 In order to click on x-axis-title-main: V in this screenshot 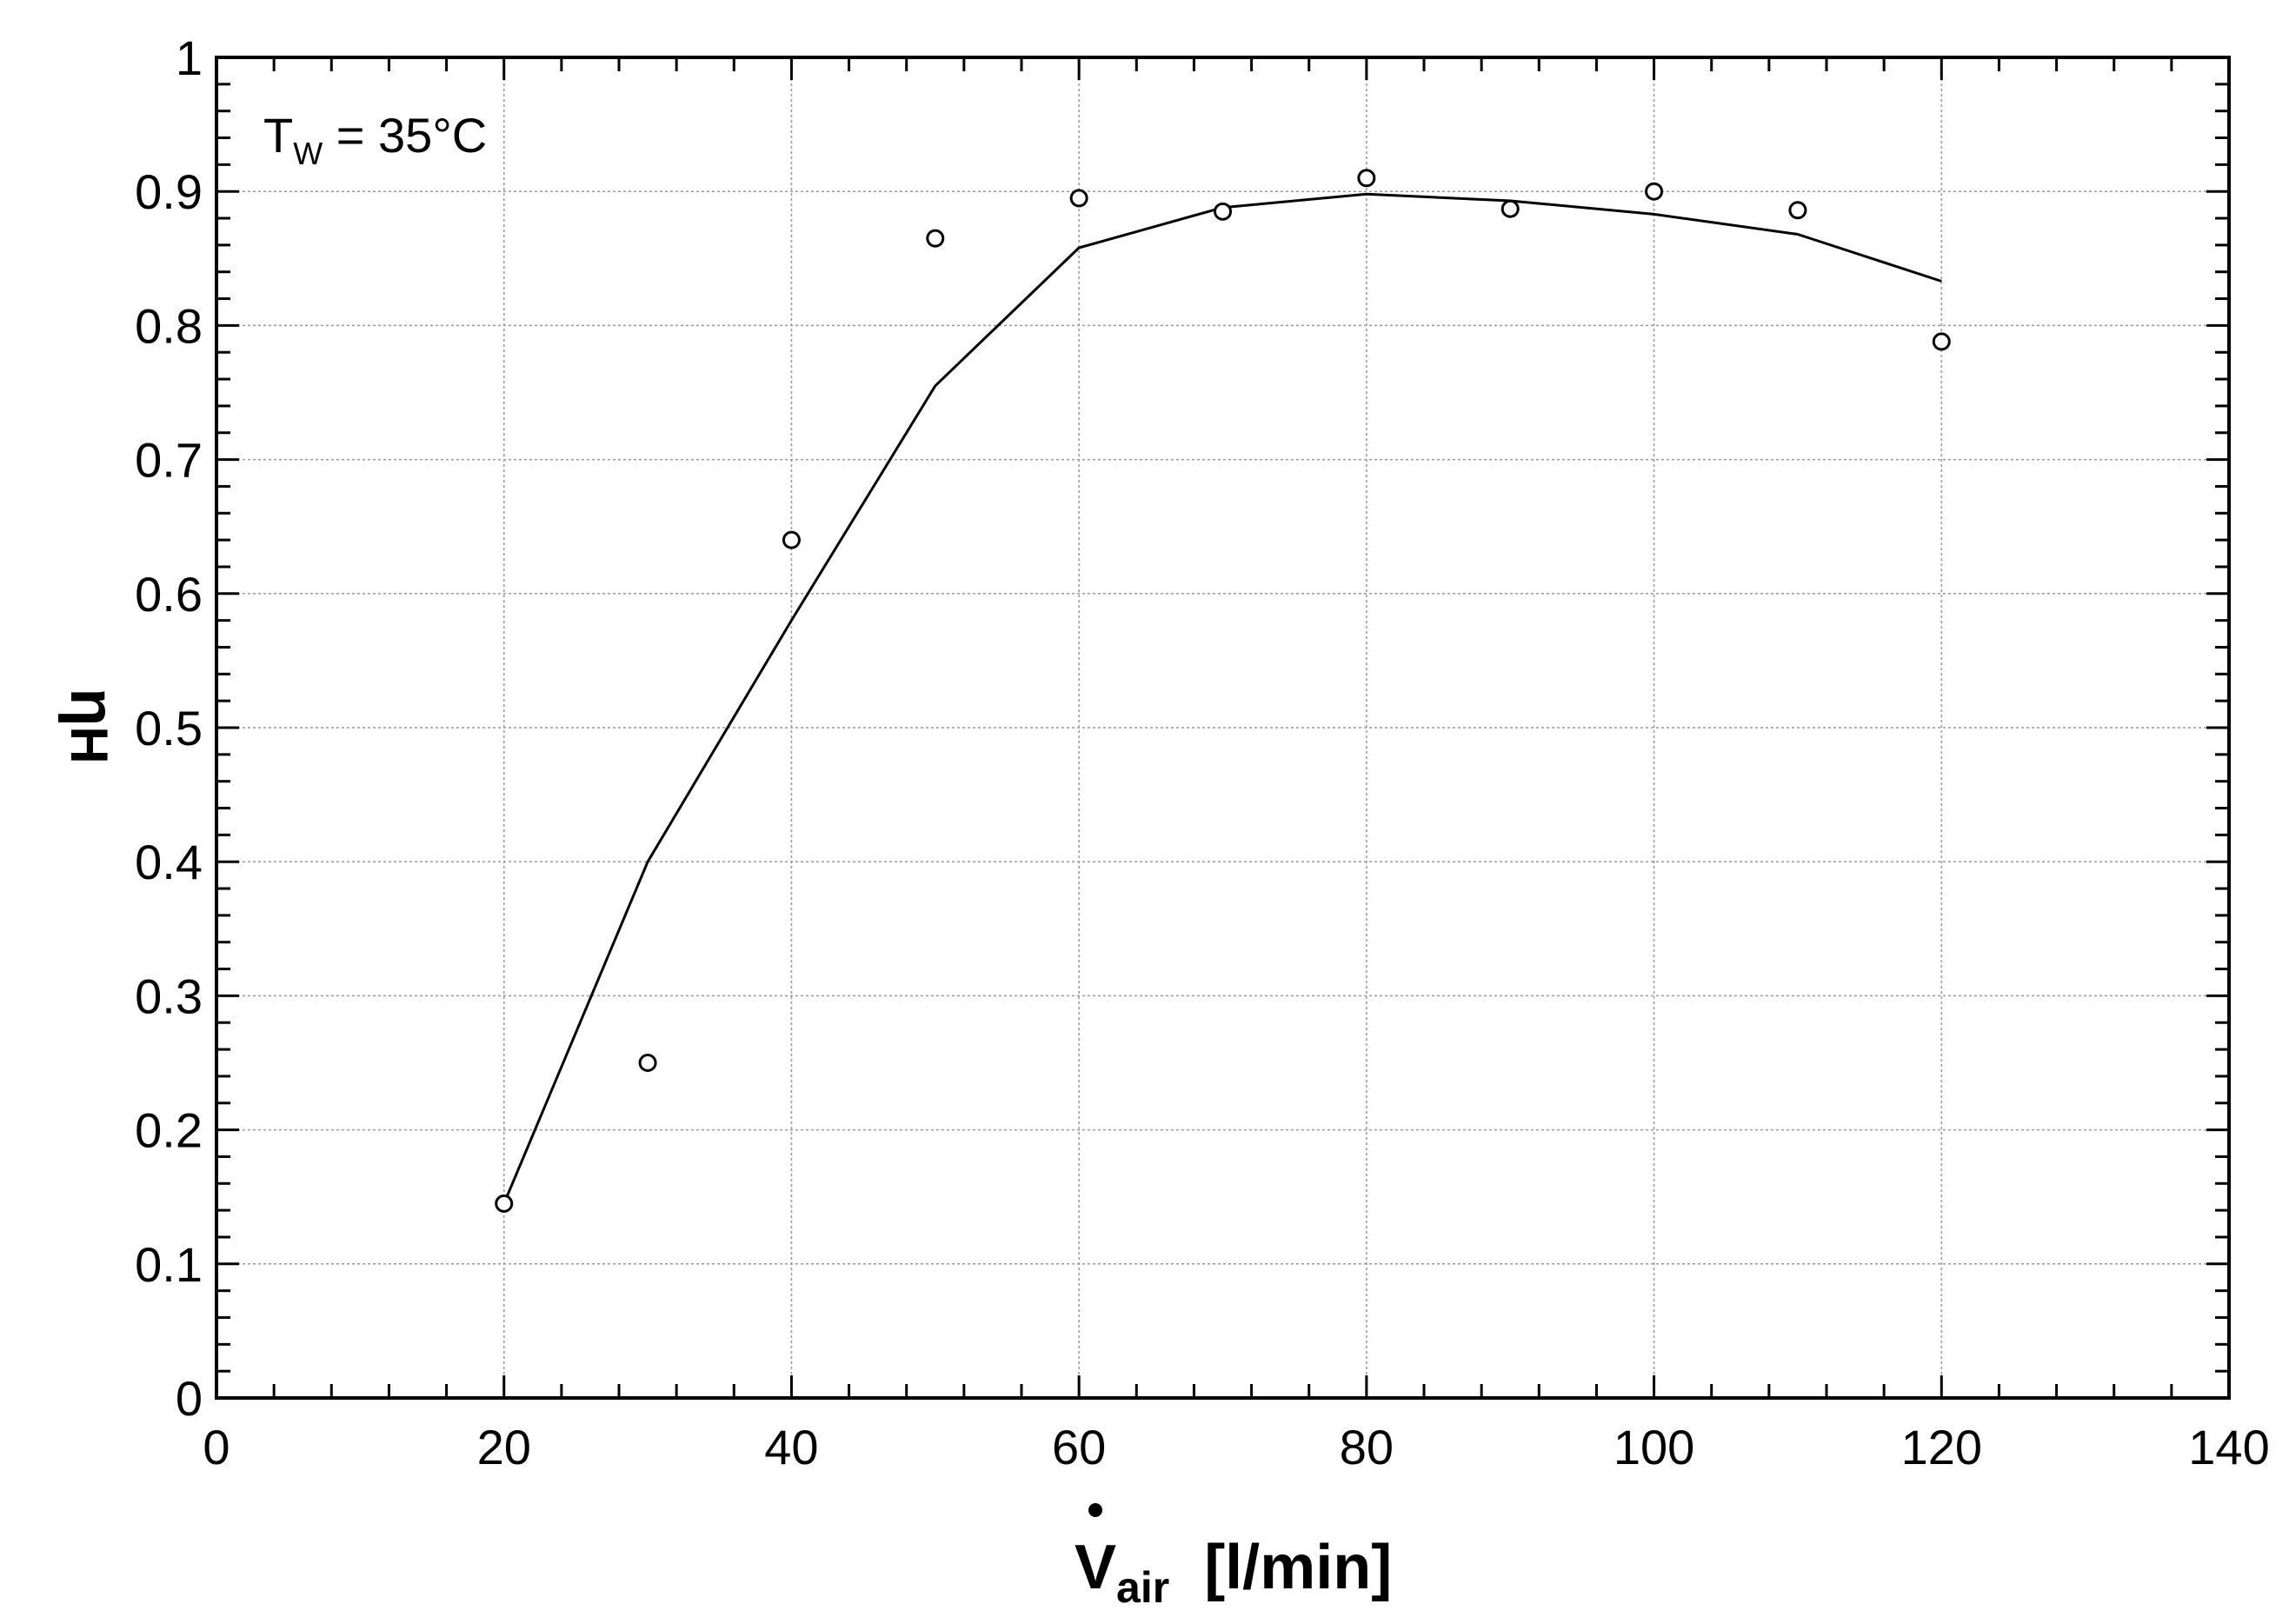, I will do `click(1095, 1568)`.